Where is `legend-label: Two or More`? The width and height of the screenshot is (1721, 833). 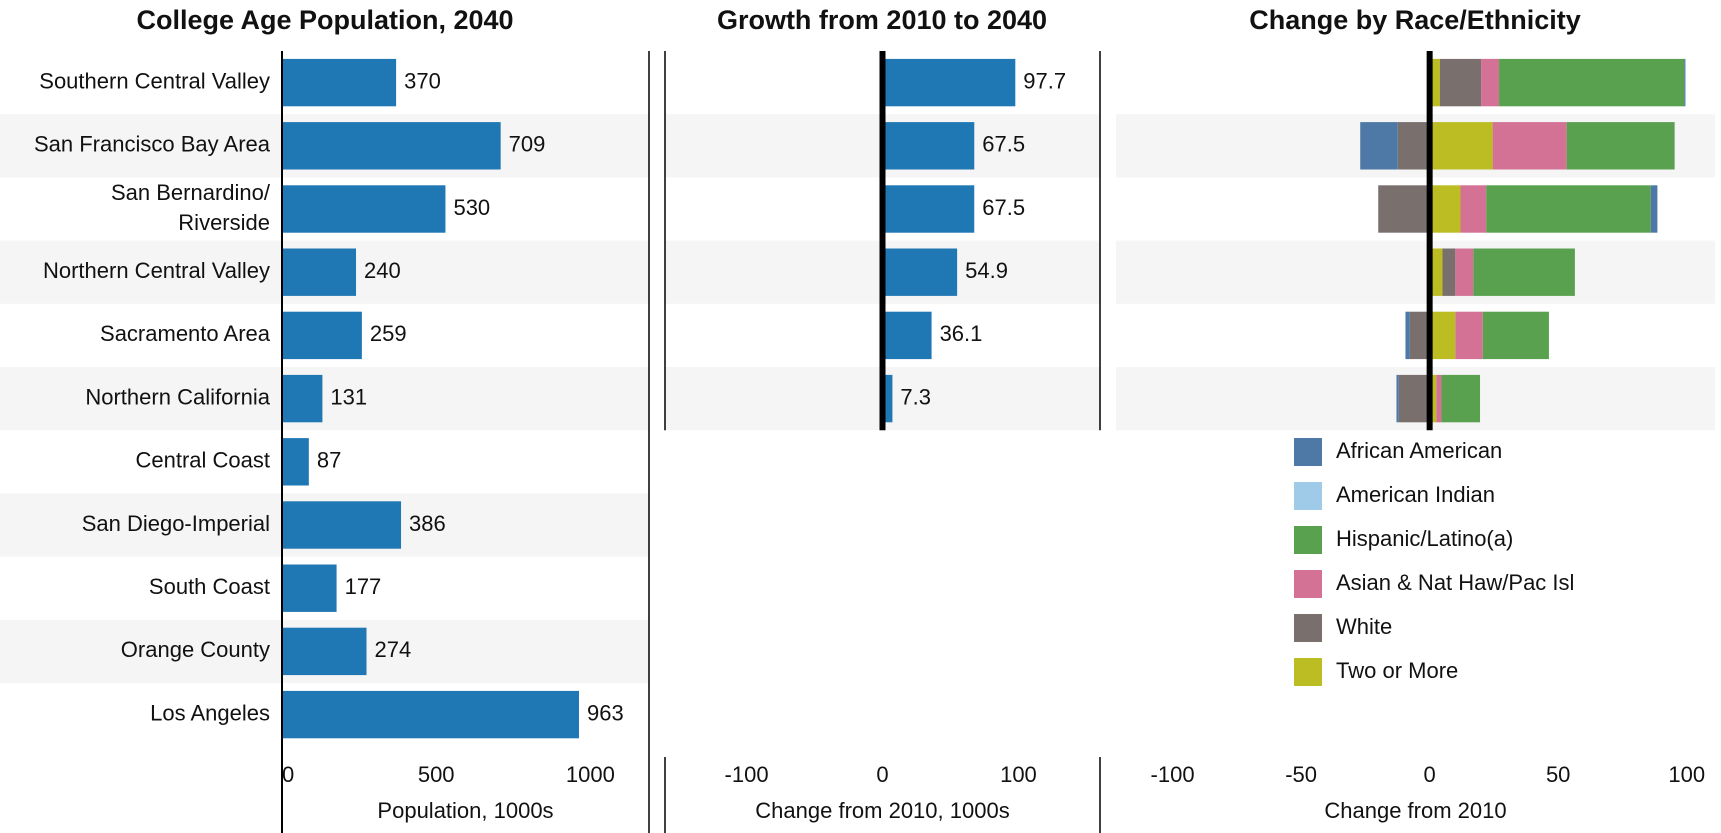 legend-label: Two or More is located at coordinates (1397, 670).